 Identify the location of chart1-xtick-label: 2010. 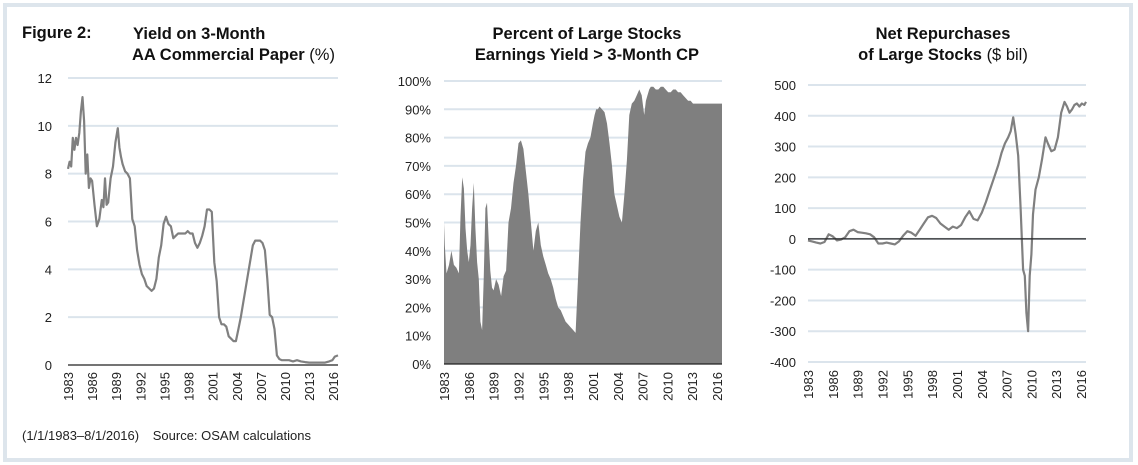
(285, 386).